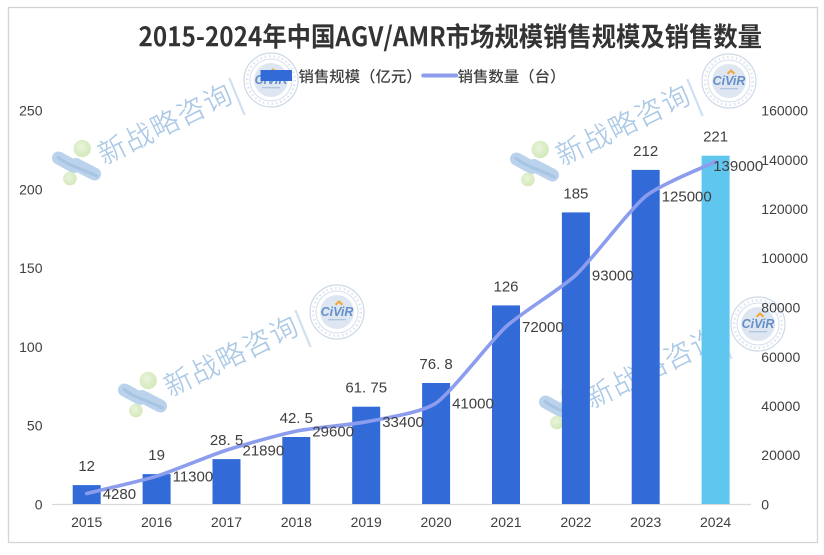 This screenshot has height=555, width=824. Describe the element at coordinates (86, 466) in the screenshot. I see `svg-text: 12` at that location.